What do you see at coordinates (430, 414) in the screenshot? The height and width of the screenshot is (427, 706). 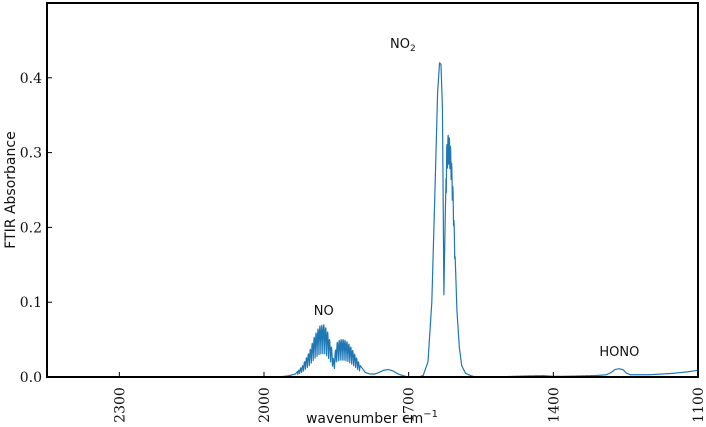 I see `x-axis-label-superscript: −1` at bounding box center [430, 414].